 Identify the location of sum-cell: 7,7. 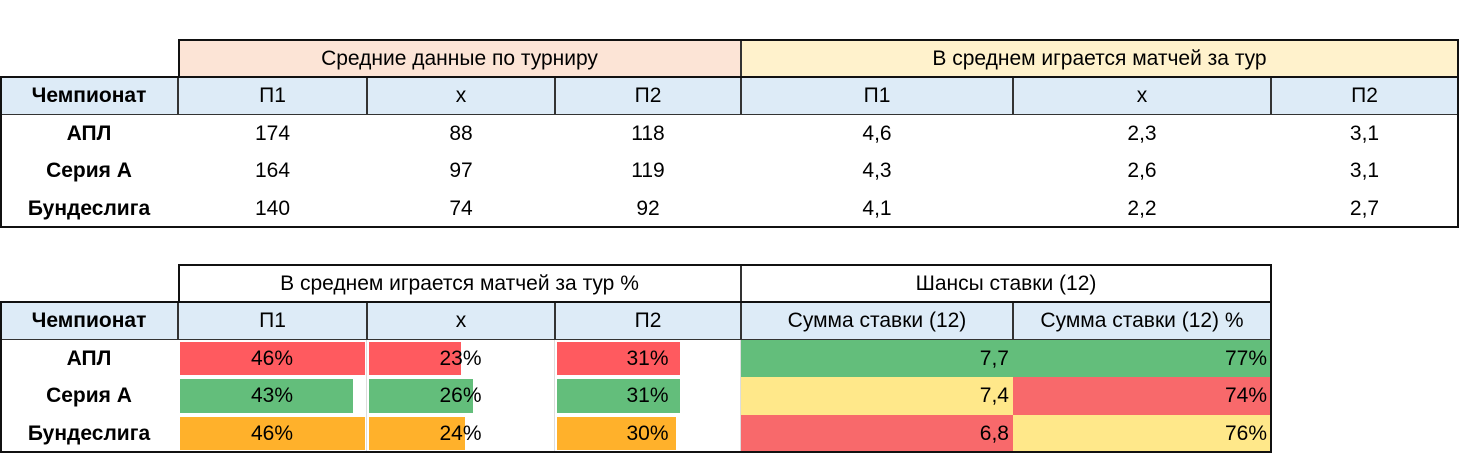
(877, 358).